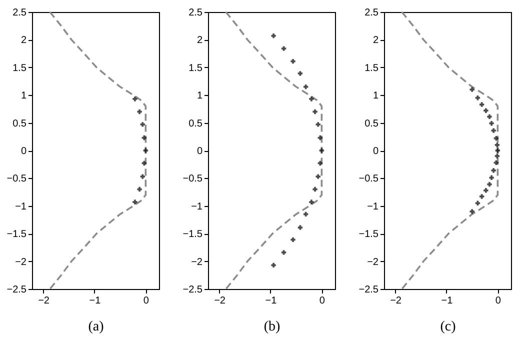  What do you see at coordinates (272, 327) in the screenshot?
I see `x-axis-title: (b)` at bounding box center [272, 327].